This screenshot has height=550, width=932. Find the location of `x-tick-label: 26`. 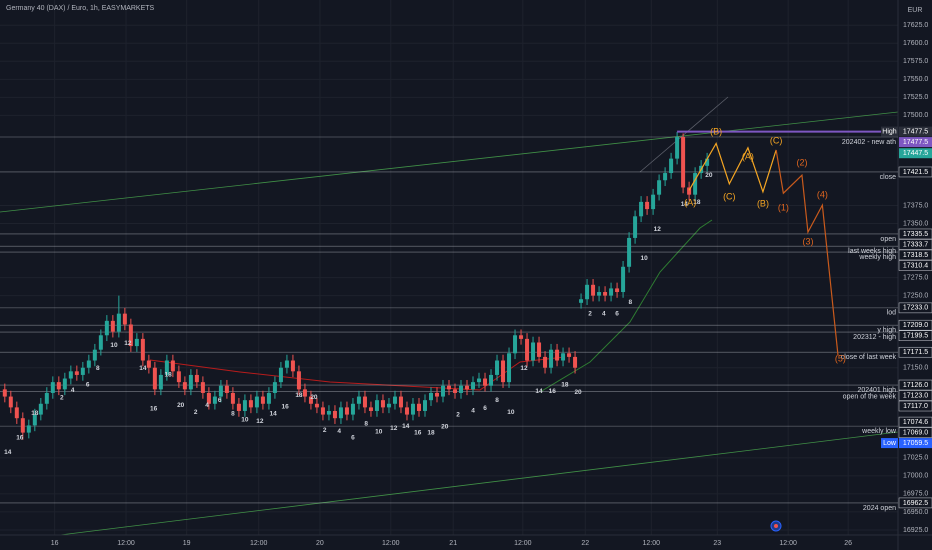

x-tick-label: 26 is located at coordinates (848, 543).